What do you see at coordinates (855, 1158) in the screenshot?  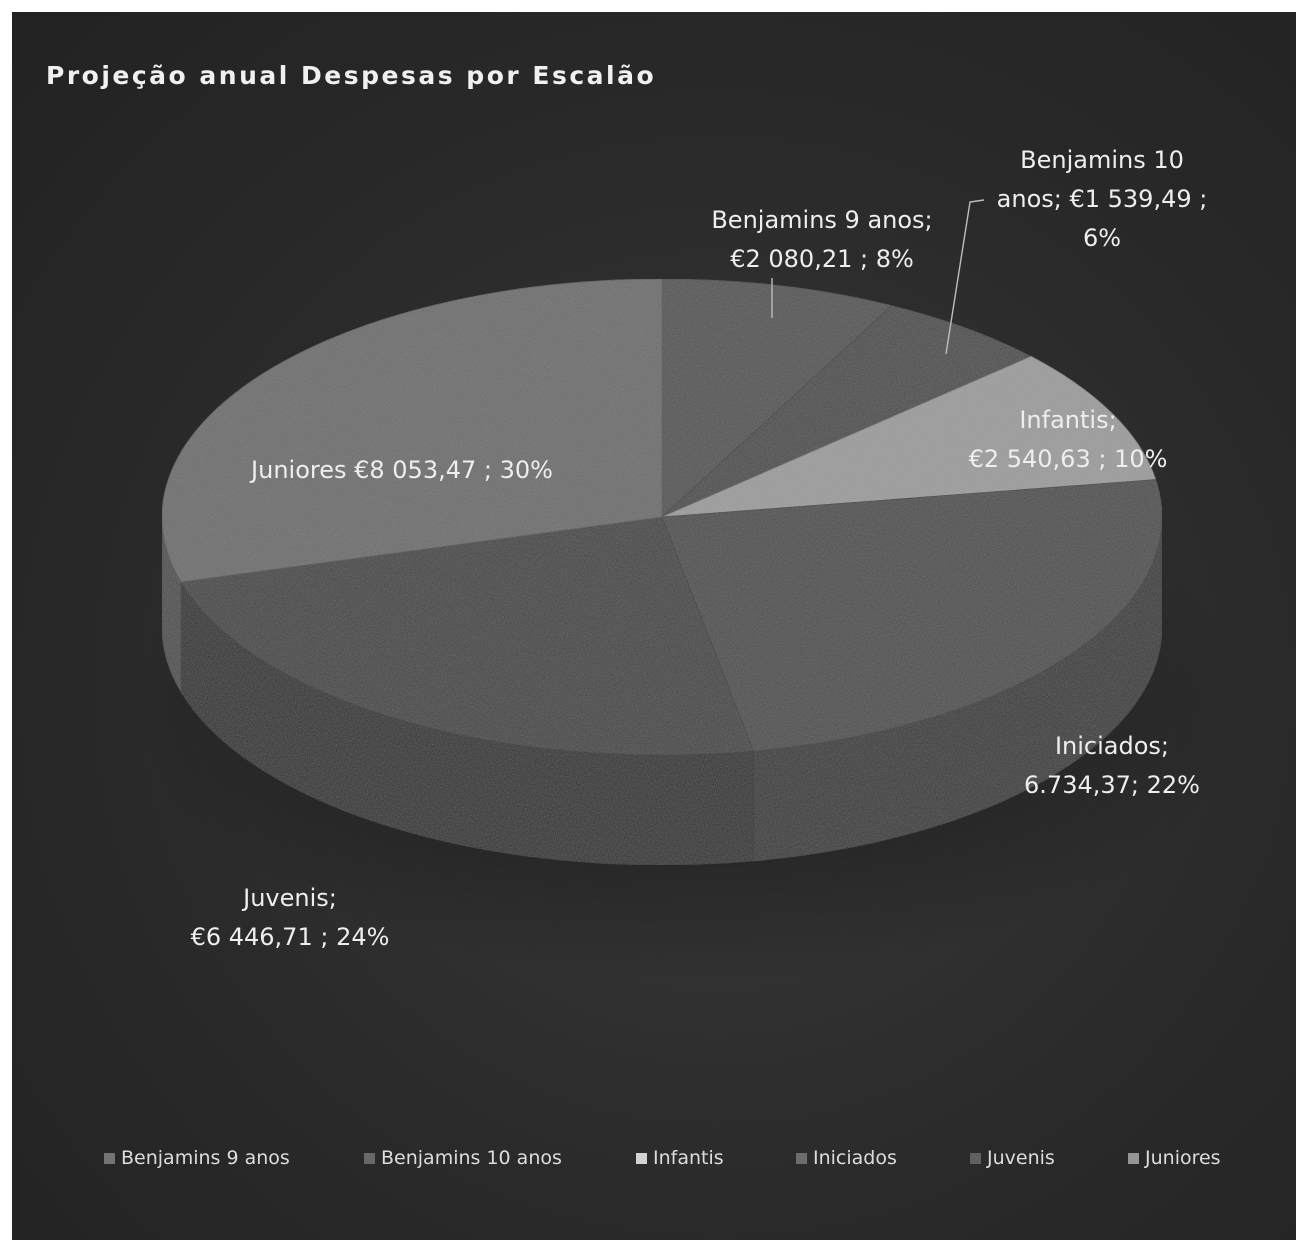 I see `legend-label-iniciados: Iniciados` at bounding box center [855, 1158].